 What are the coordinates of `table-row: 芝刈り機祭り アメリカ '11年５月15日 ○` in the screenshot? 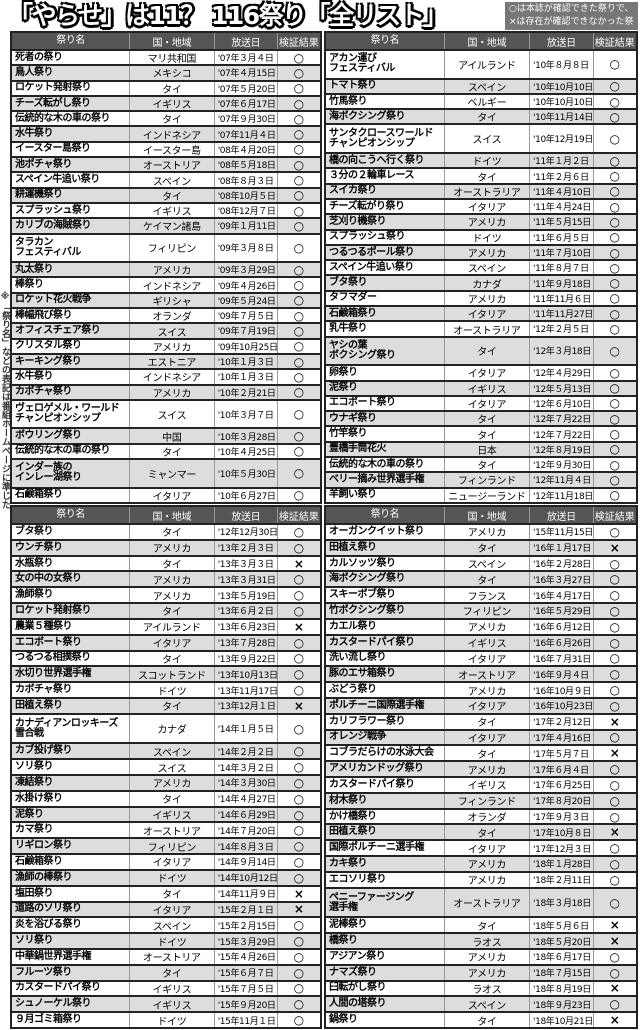 It's located at (481, 221).